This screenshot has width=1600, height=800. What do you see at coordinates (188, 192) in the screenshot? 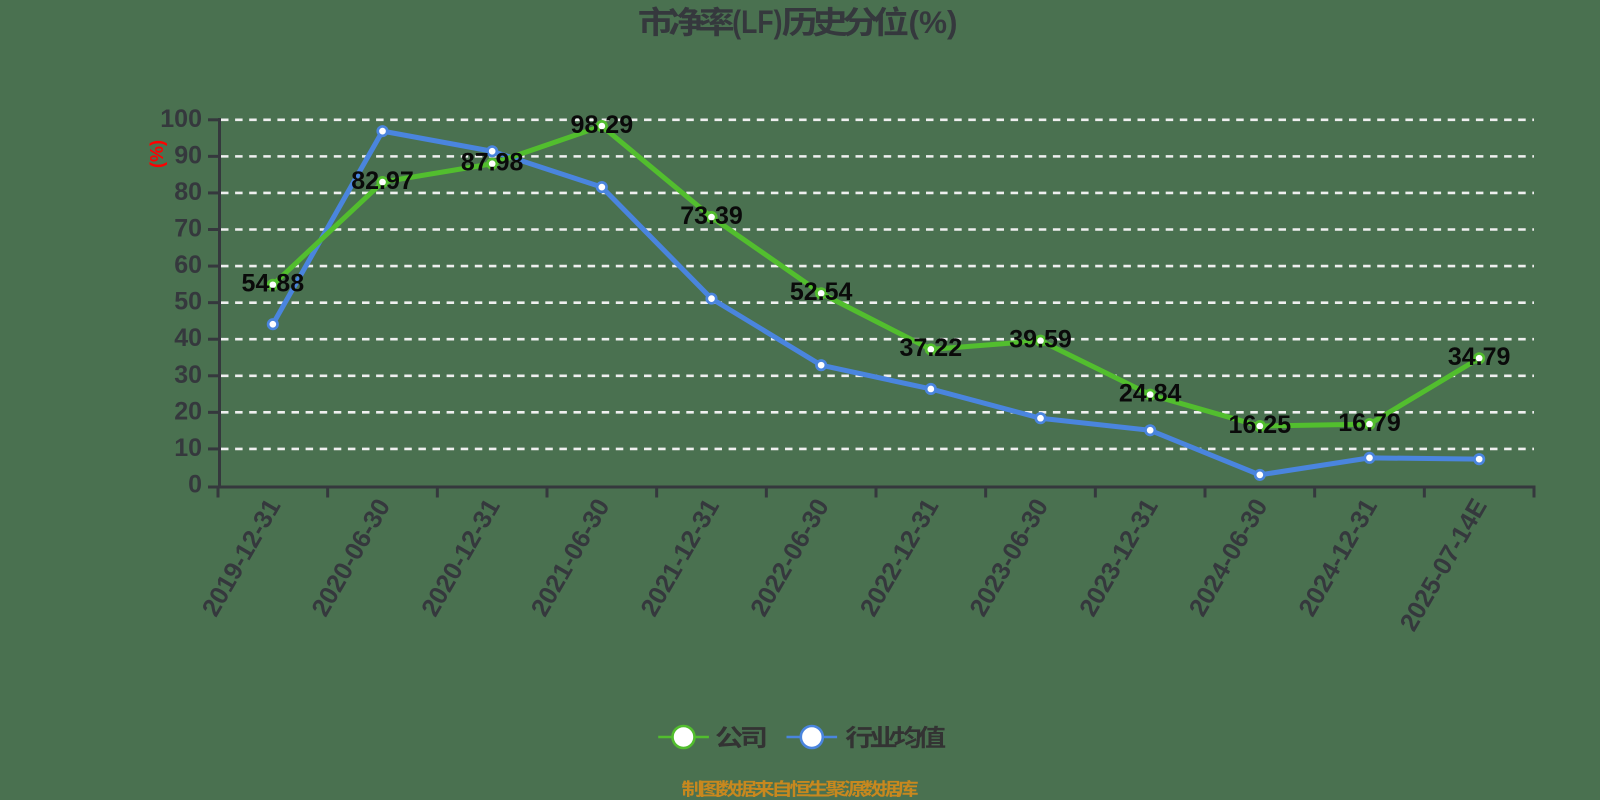
I see `svg-text: 80` at bounding box center [188, 192].